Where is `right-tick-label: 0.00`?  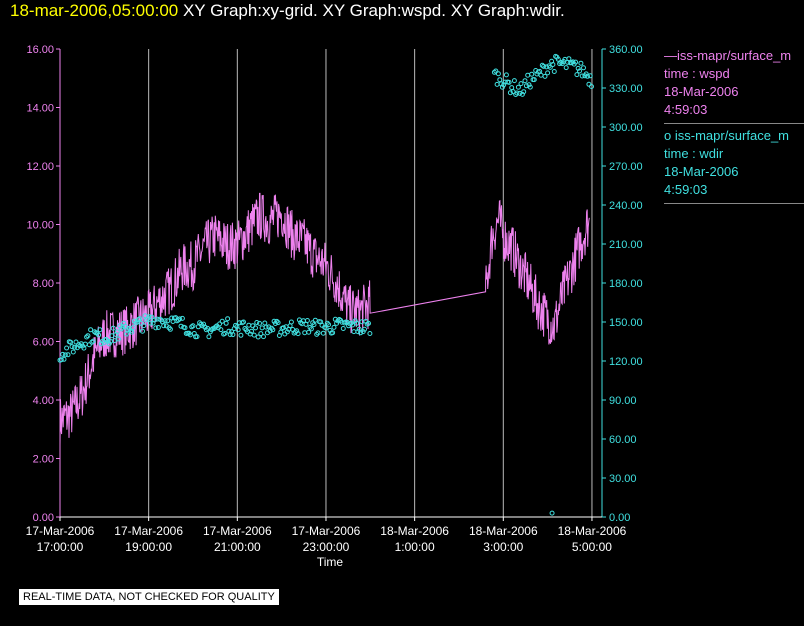
right-tick-label: 0.00 is located at coordinates (619, 518).